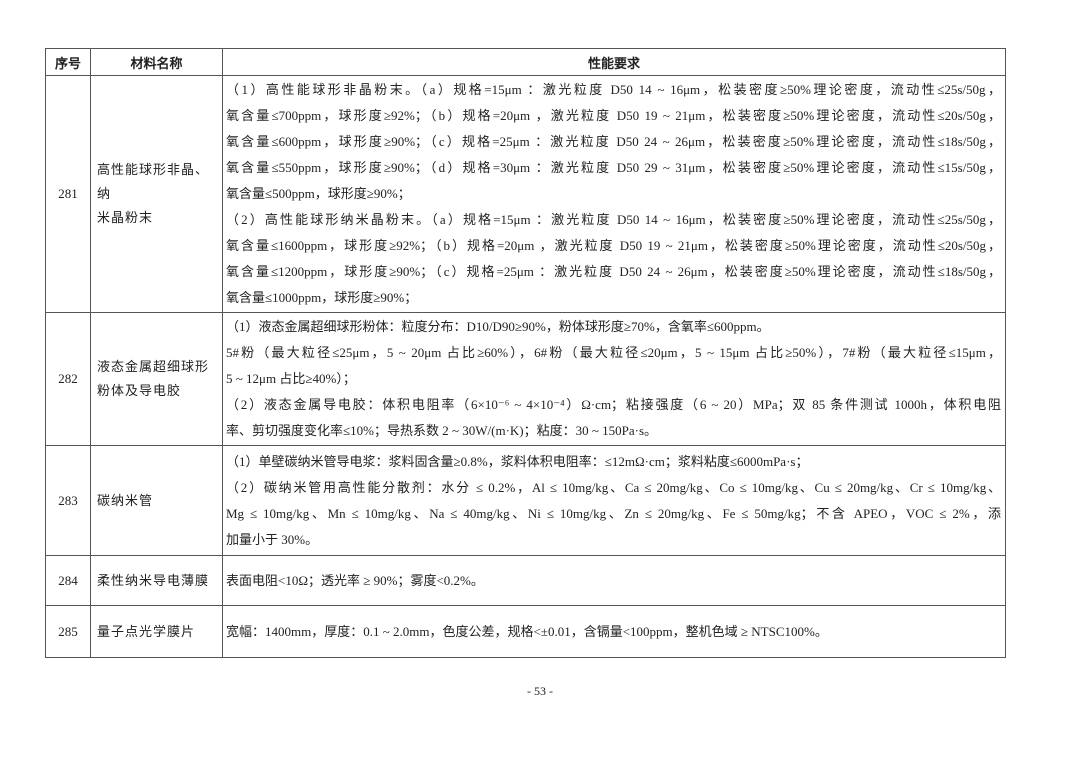 This screenshot has width=1080, height=764. Describe the element at coordinates (156, 62) in the screenshot. I see `header-name: 材料名称` at that location.